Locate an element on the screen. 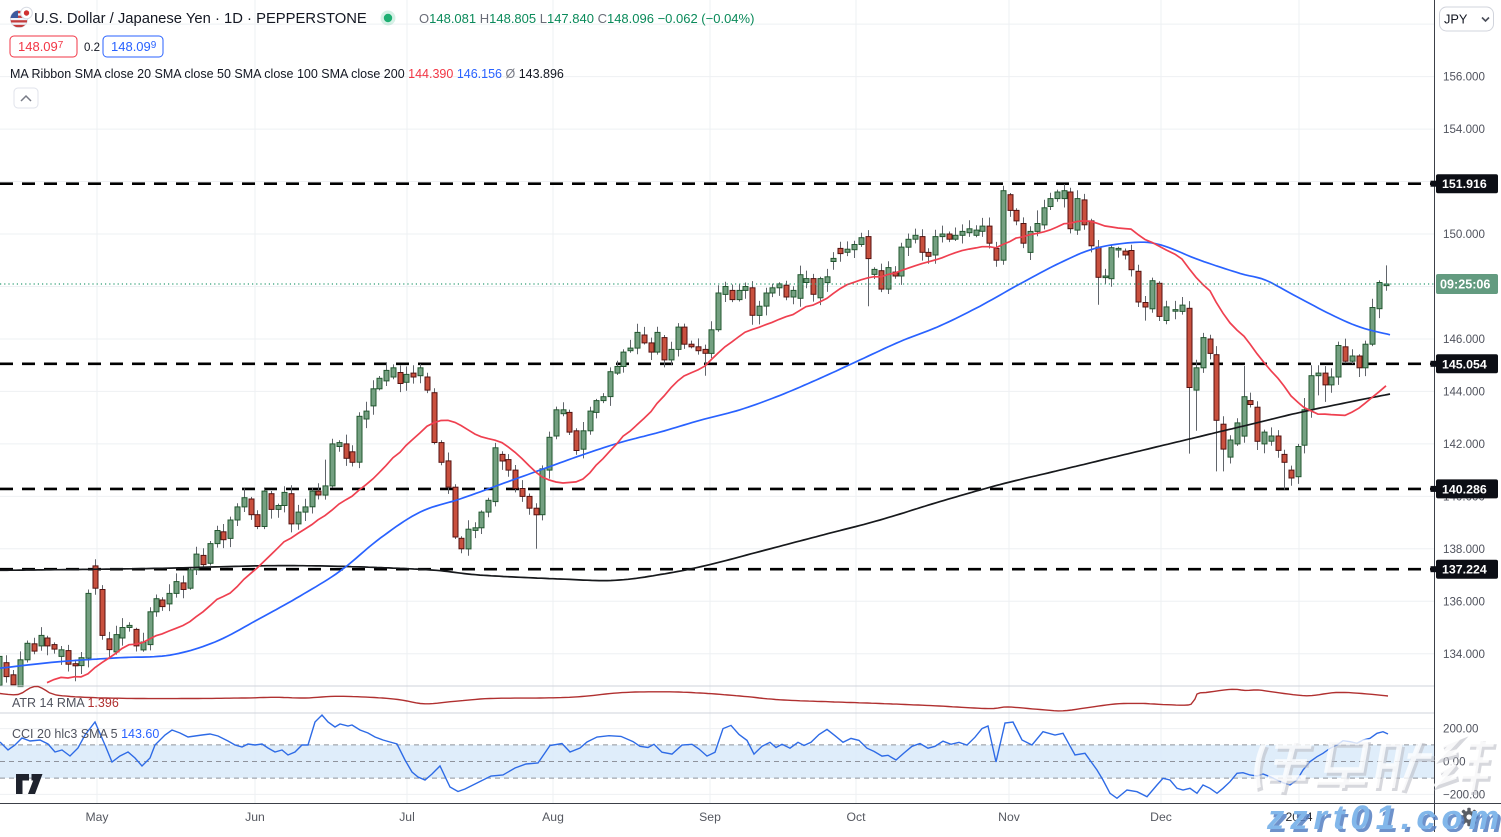 The image size is (1501, 837). svg-text: Dec is located at coordinates (1161, 817).